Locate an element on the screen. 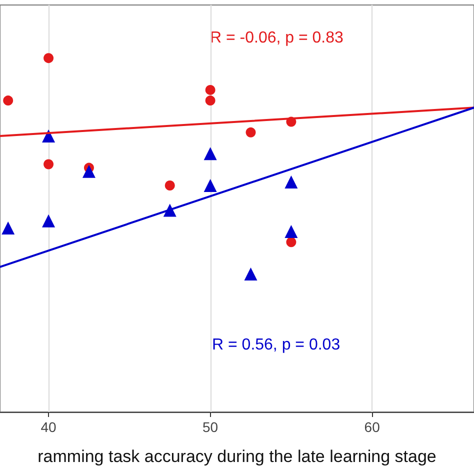 This screenshot has width=474, height=474. annotation: R = 0.56, p = 0.03 is located at coordinates (276, 345).